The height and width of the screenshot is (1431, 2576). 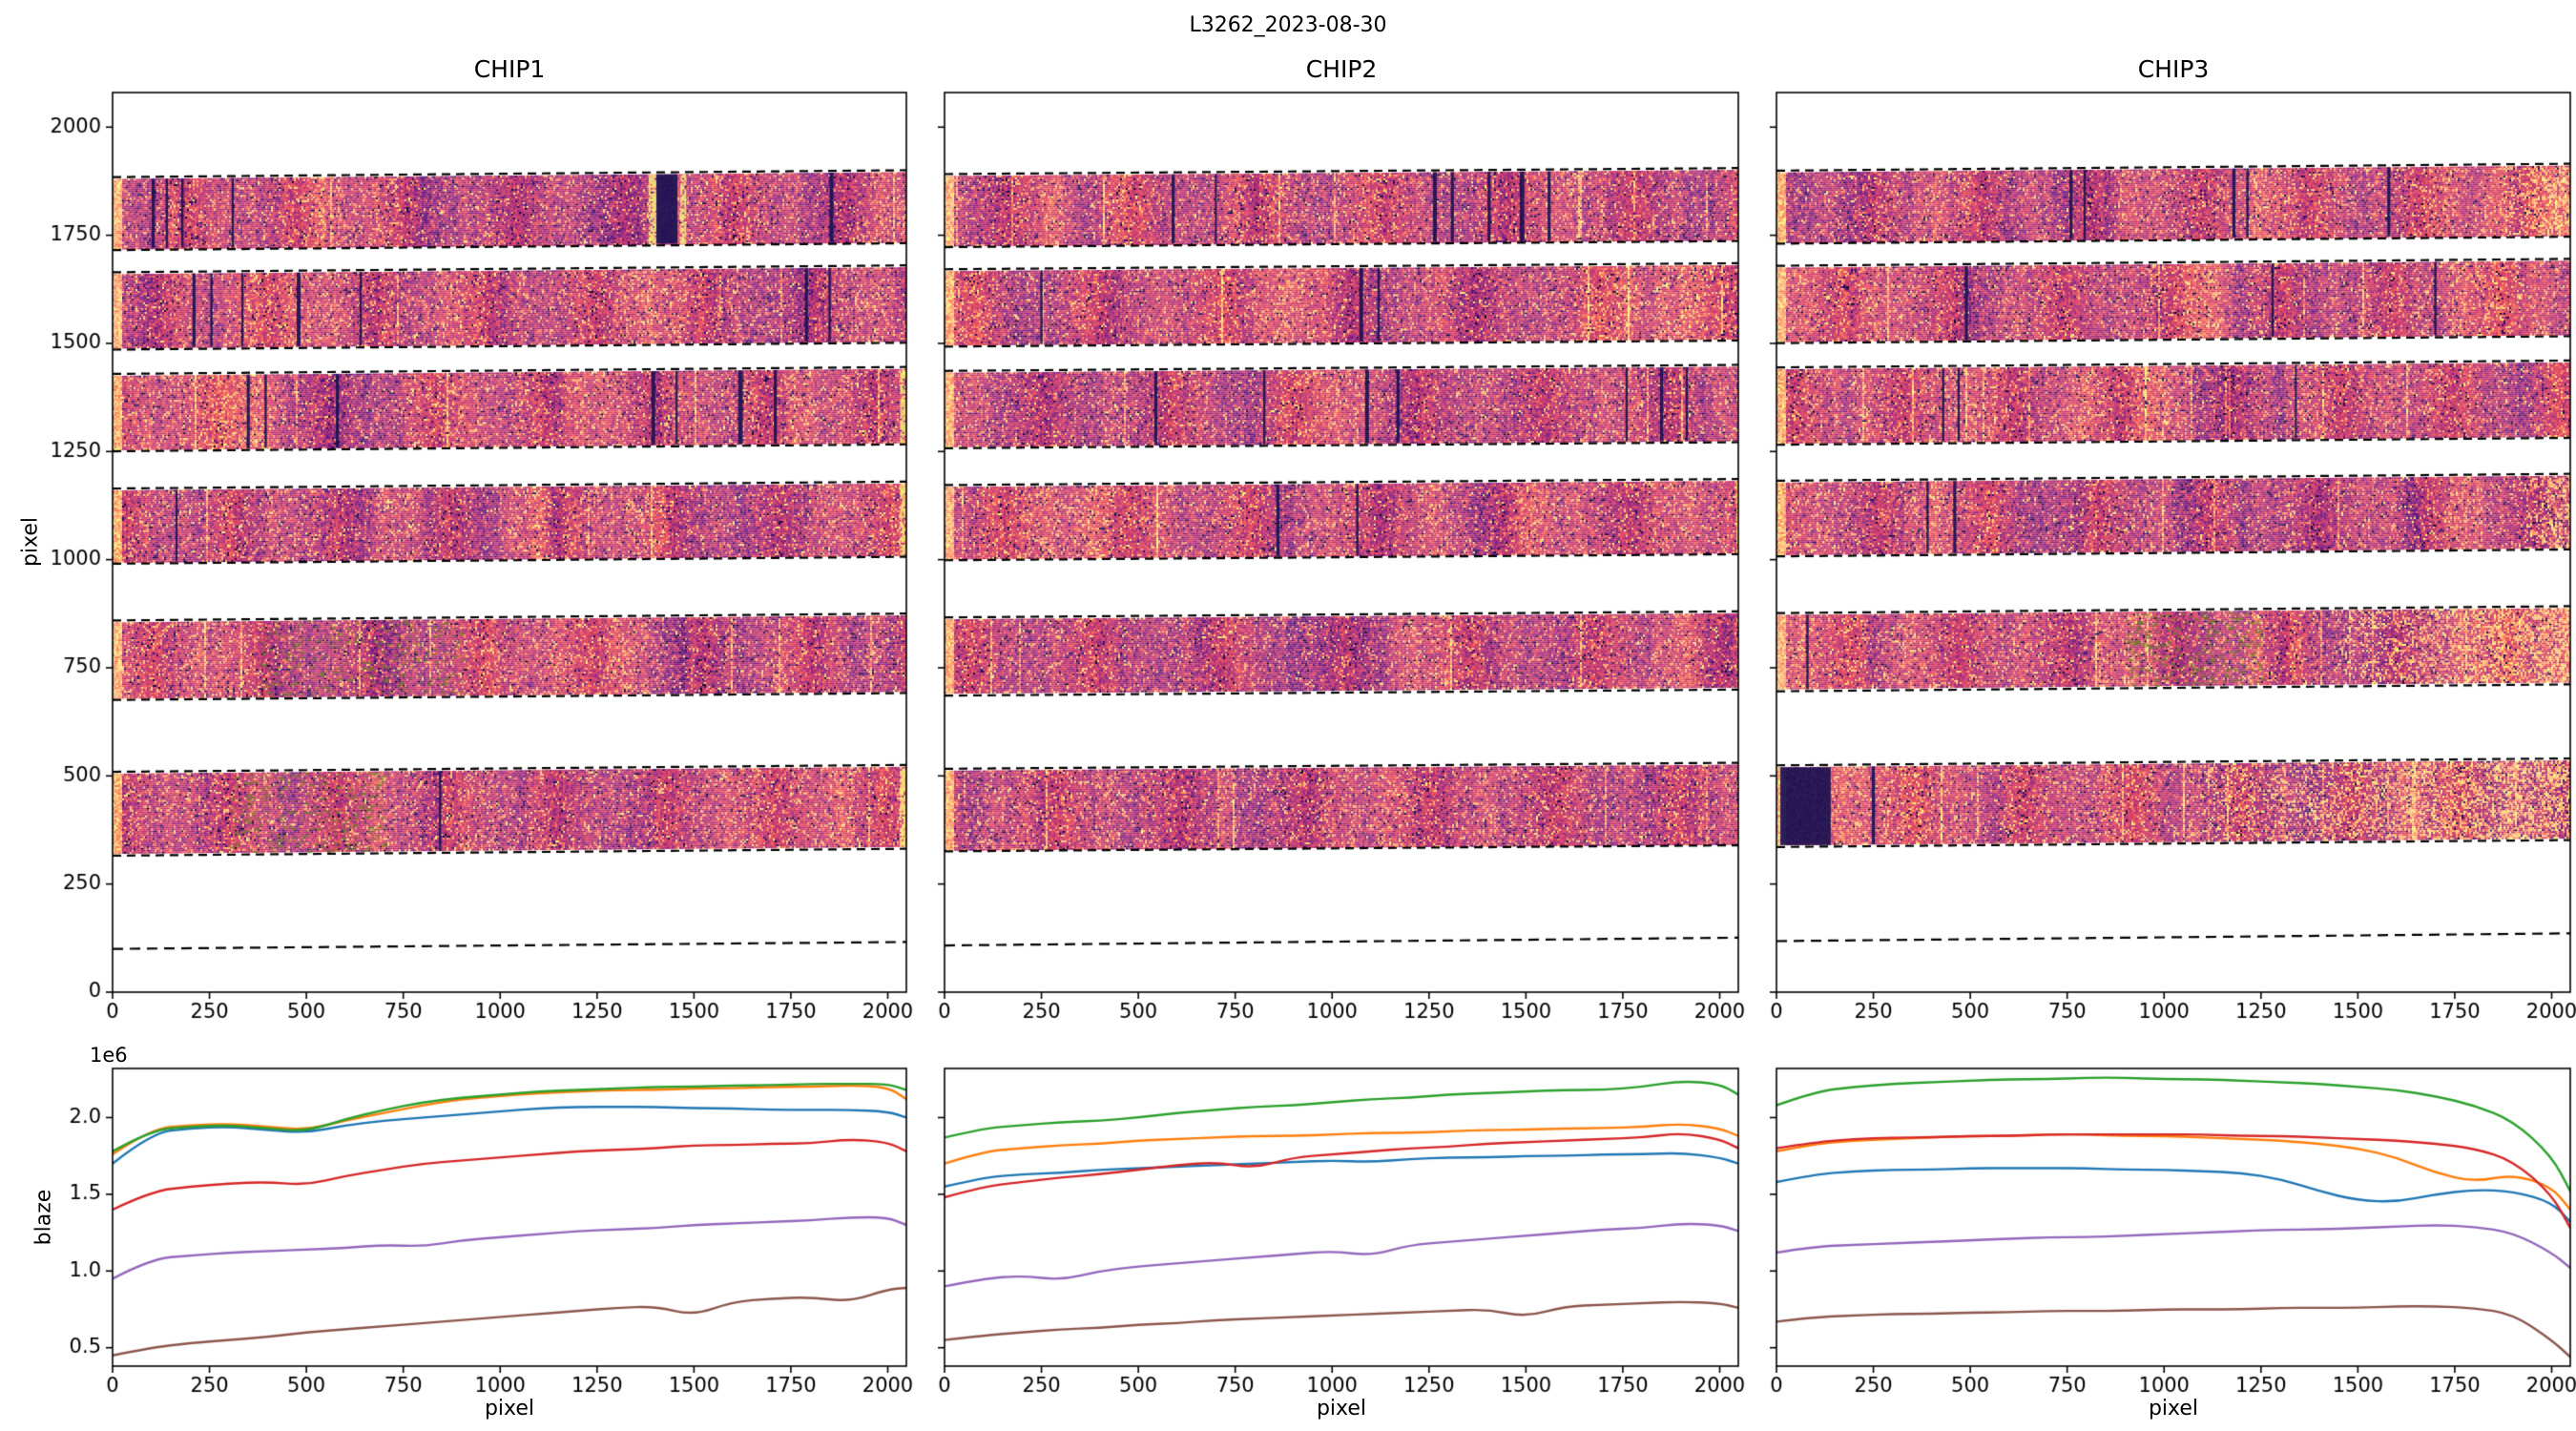 What do you see at coordinates (30, 542) in the screenshot?
I see `image-row-ylabel: pixel` at bounding box center [30, 542].